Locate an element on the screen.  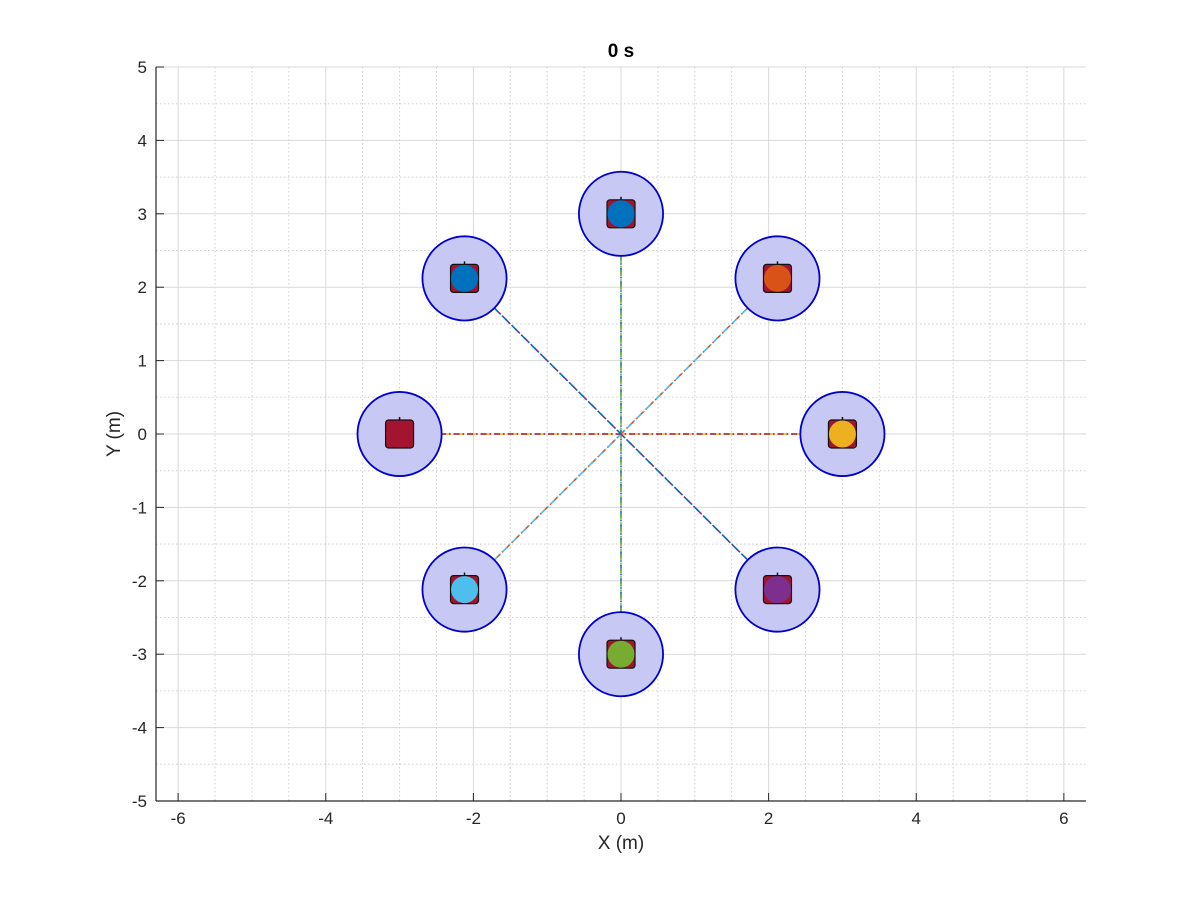
y-axis-label: Y (m) is located at coordinates (114, 434).